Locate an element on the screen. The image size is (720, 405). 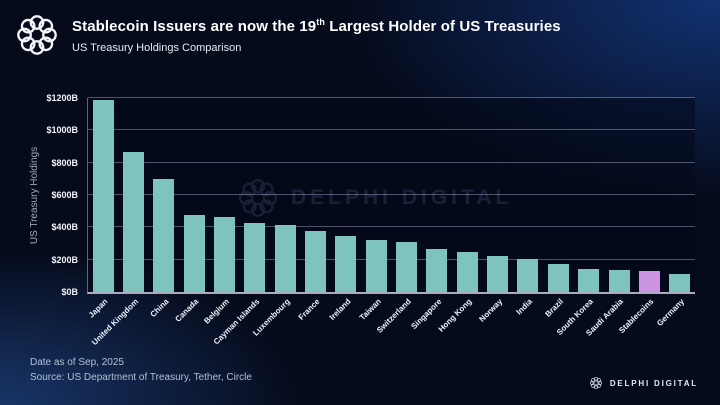
footer-date: Date as of Sep, 2025 is located at coordinates (77, 362).